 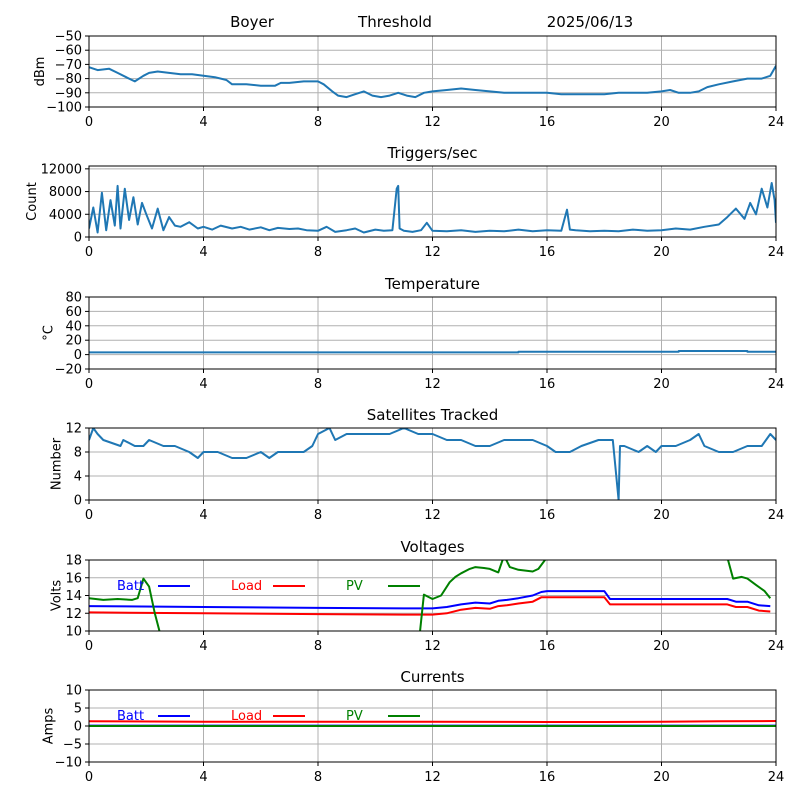 What do you see at coordinates (61, 169) in the screenshot?
I see `y-tick-label: 12000` at bounding box center [61, 169].